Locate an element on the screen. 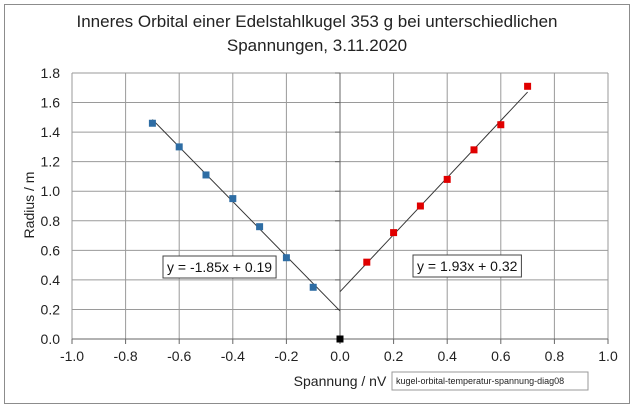 The width and height of the screenshot is (634, 408). y-tick-label: 0.6 is located at coordinates (51, 250).